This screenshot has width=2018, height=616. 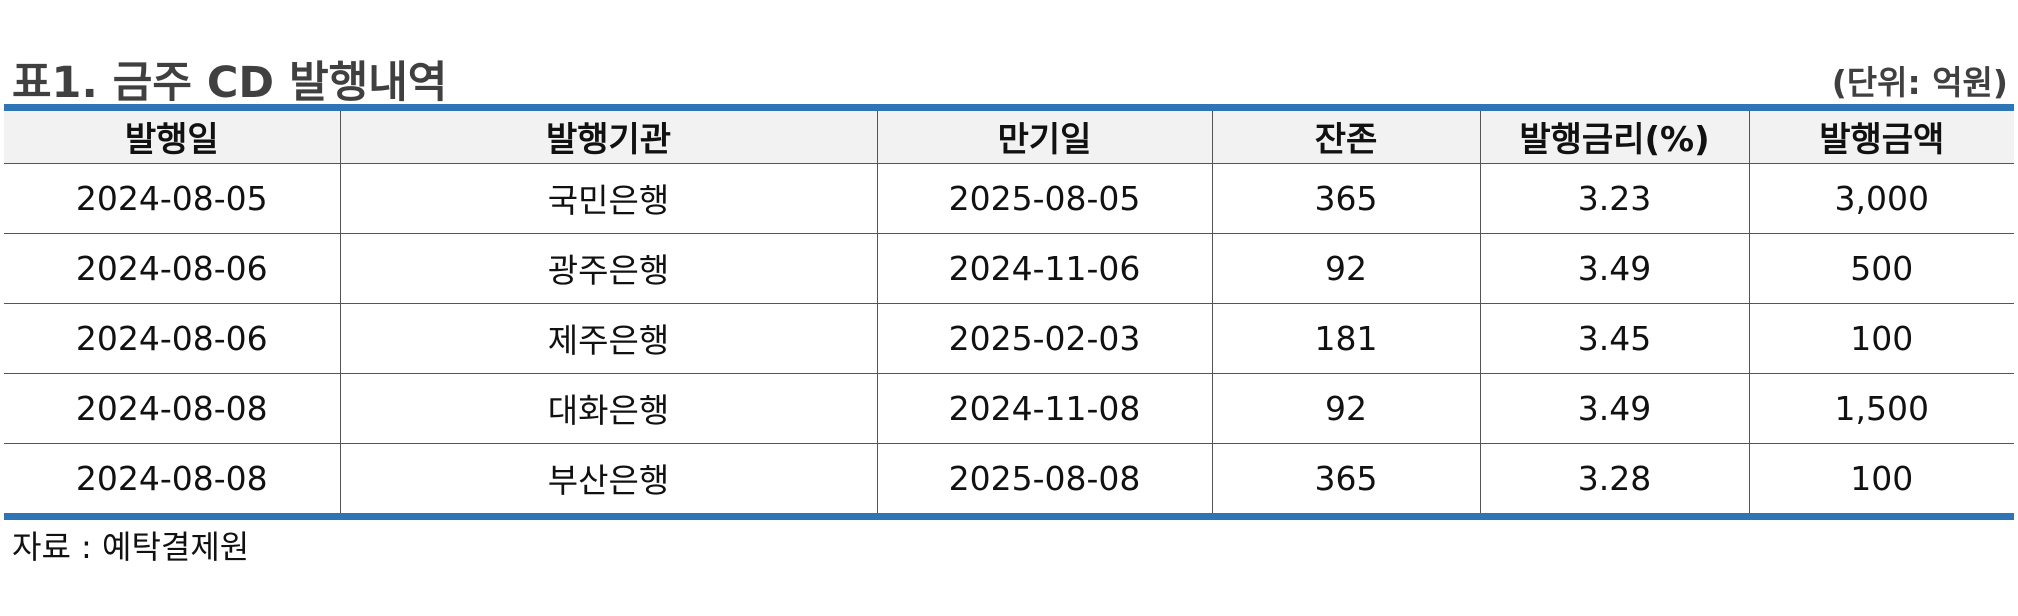 I want to click on col-header-issue-rate: 발행금리(%), so click(x=1614, y=137).